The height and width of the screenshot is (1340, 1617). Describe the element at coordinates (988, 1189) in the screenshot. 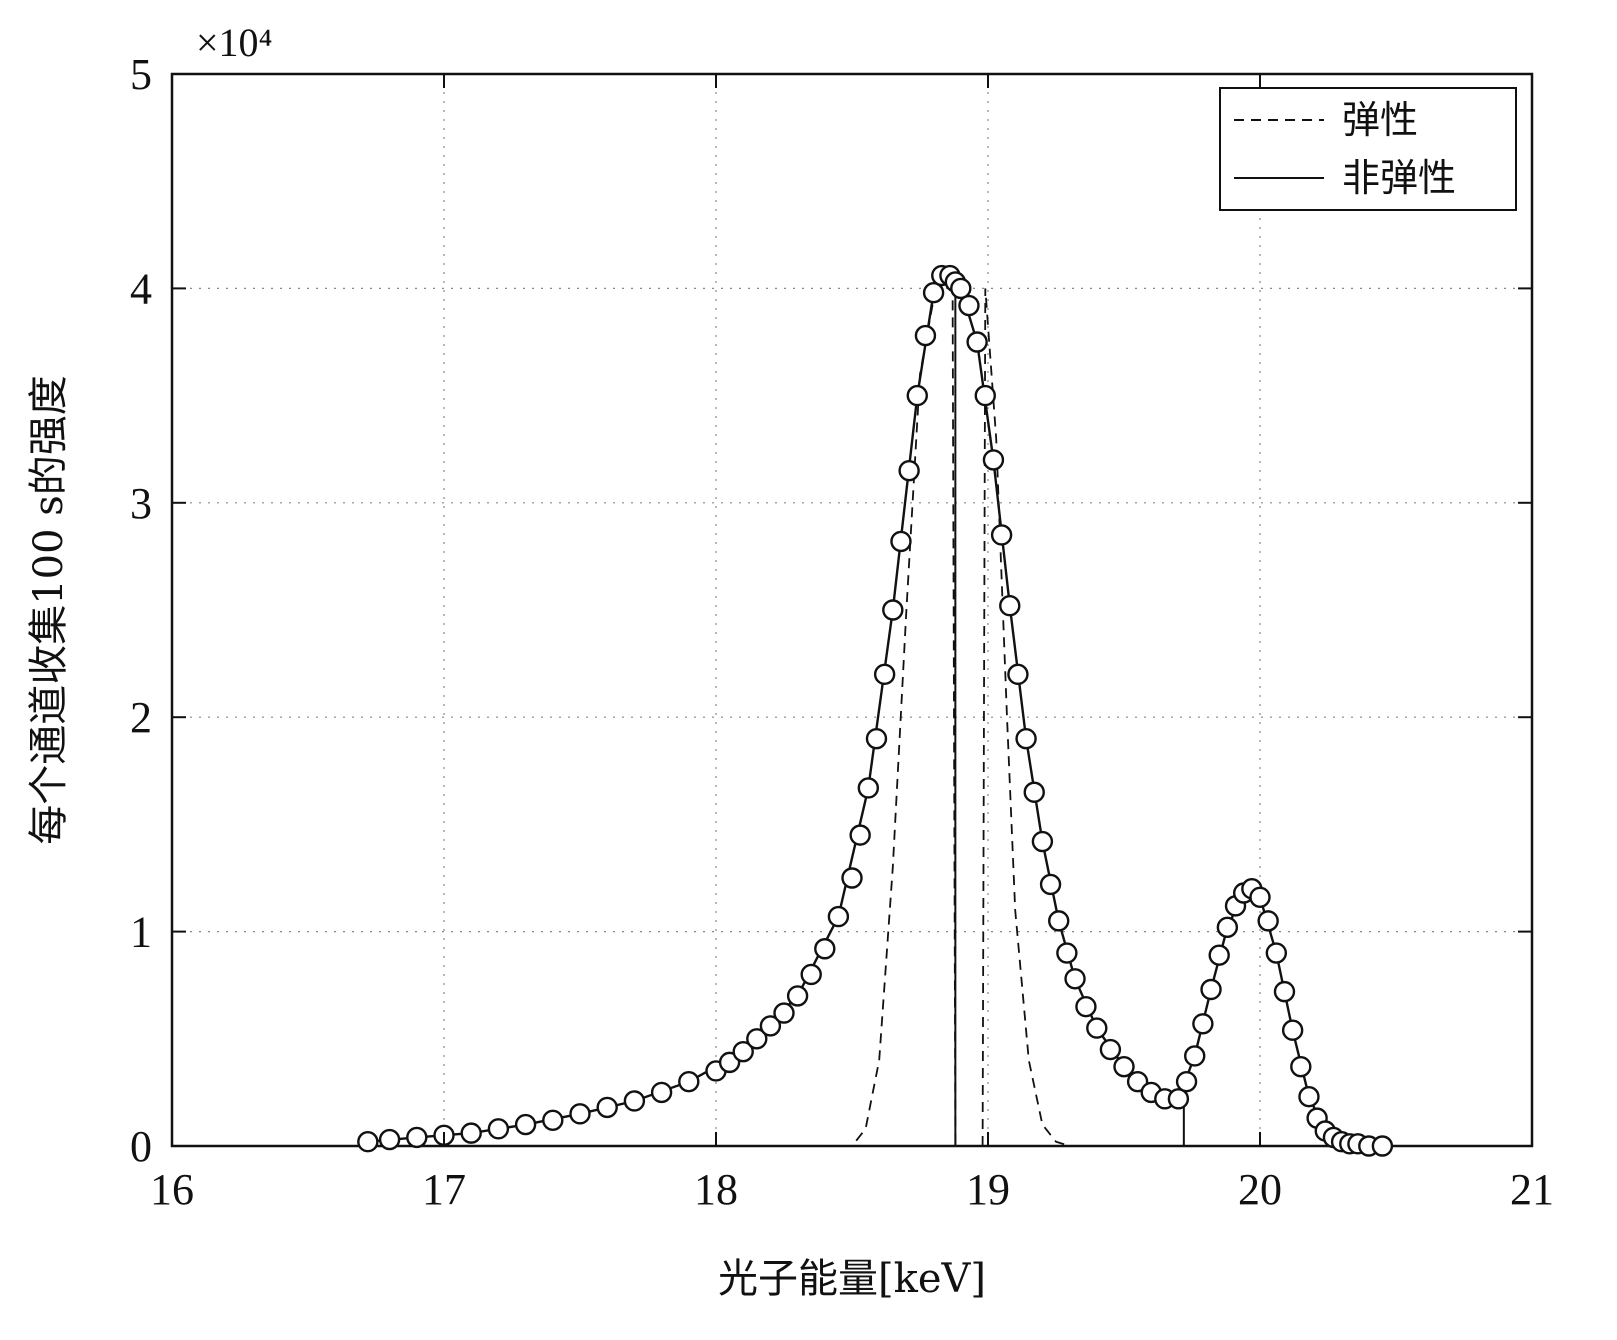

I see `x-tick-label: 19` at that location.